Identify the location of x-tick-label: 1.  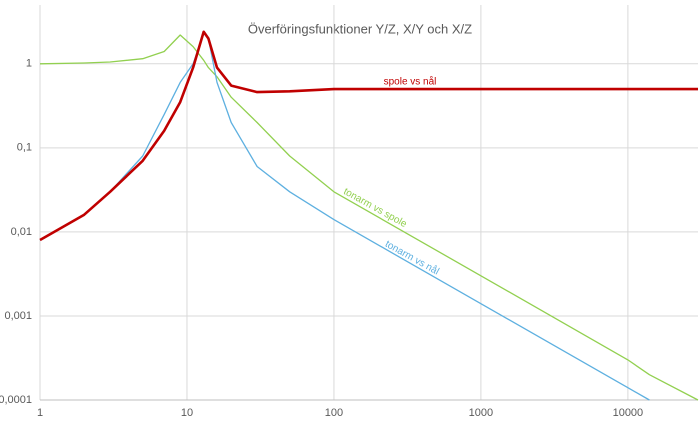
(40, 413).